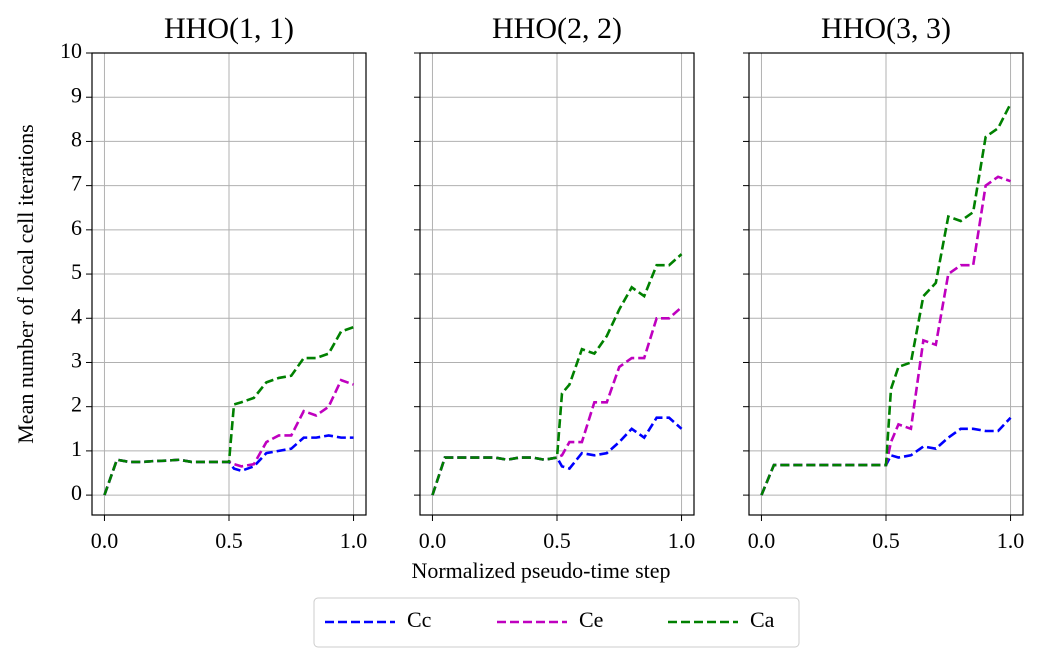 The image size is (1042, 663). Describe the element at coordinates (76, 360) in the screenshot. I see `y-tick-label: 3` at that location.